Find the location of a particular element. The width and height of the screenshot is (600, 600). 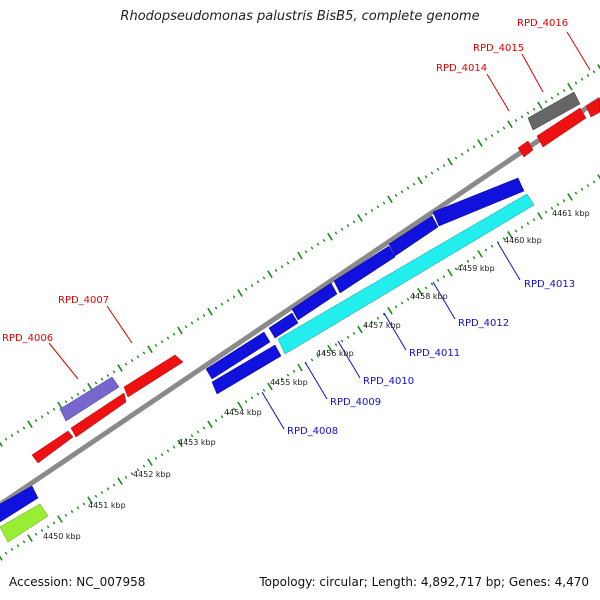

kbp-label-4458: 4458 kbp is located at coordinates (429, 296).